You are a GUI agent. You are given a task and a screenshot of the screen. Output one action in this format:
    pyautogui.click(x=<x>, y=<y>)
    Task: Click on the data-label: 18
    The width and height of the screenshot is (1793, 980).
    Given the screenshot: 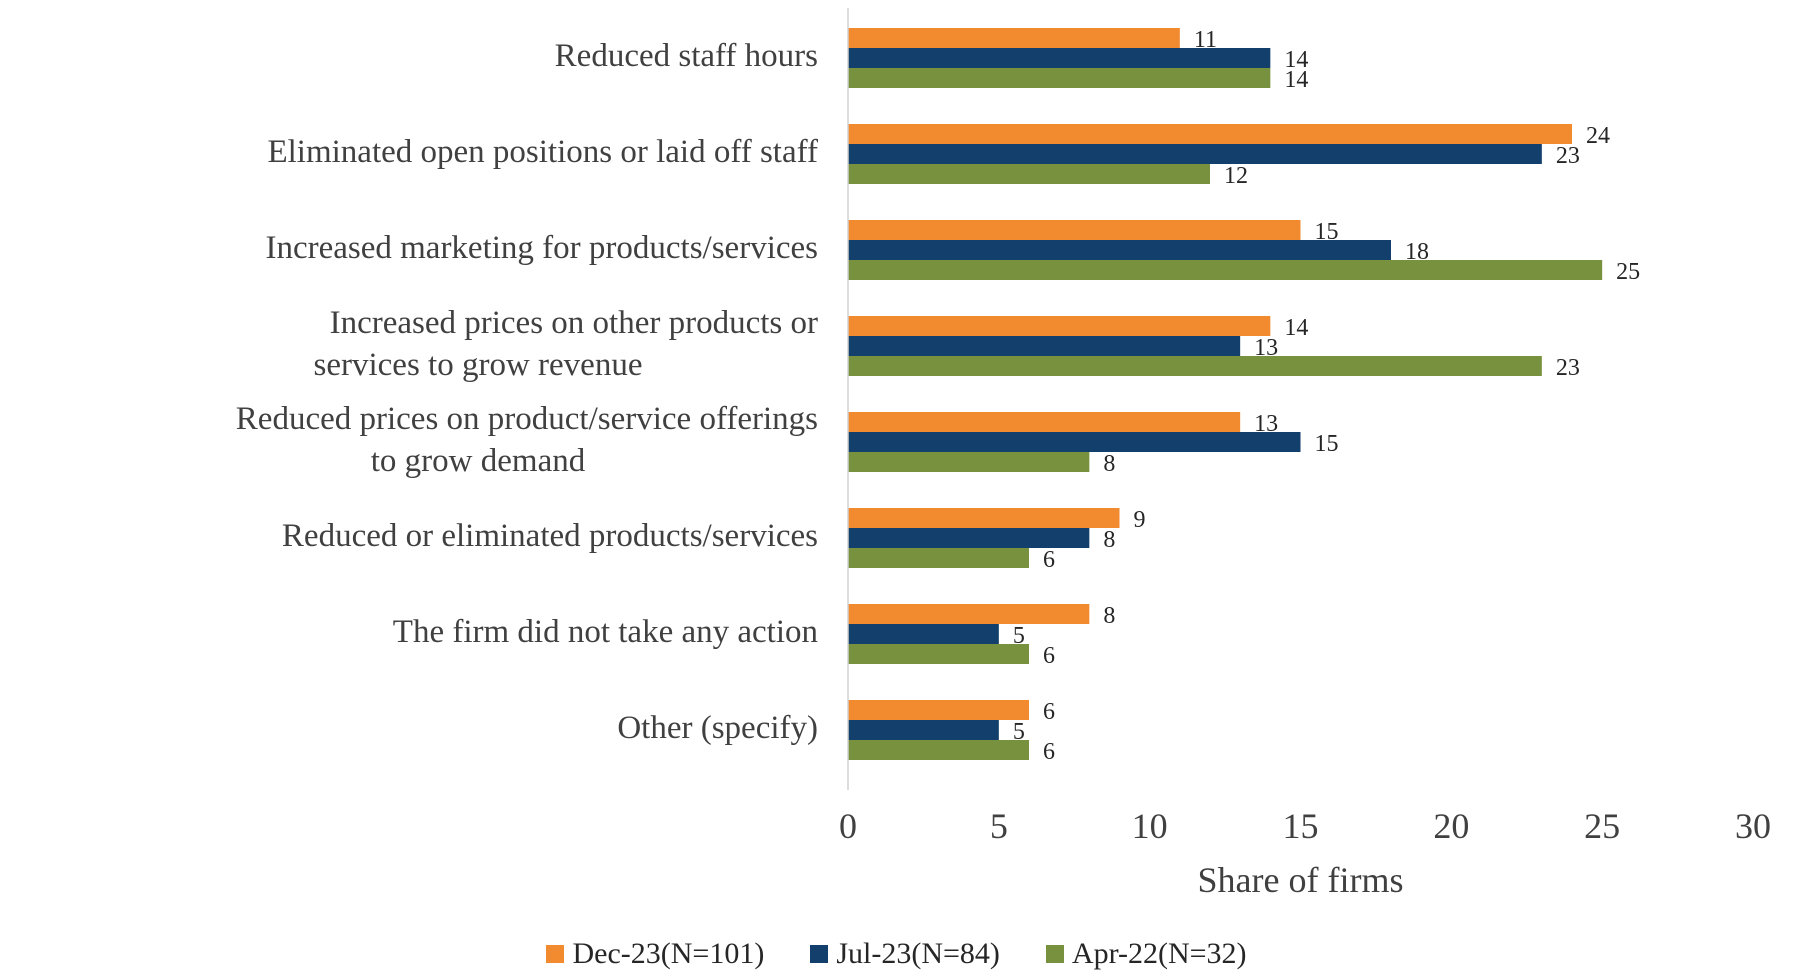 What is the action you would take?
    pyautogui.click(x=1417, y=252)
    